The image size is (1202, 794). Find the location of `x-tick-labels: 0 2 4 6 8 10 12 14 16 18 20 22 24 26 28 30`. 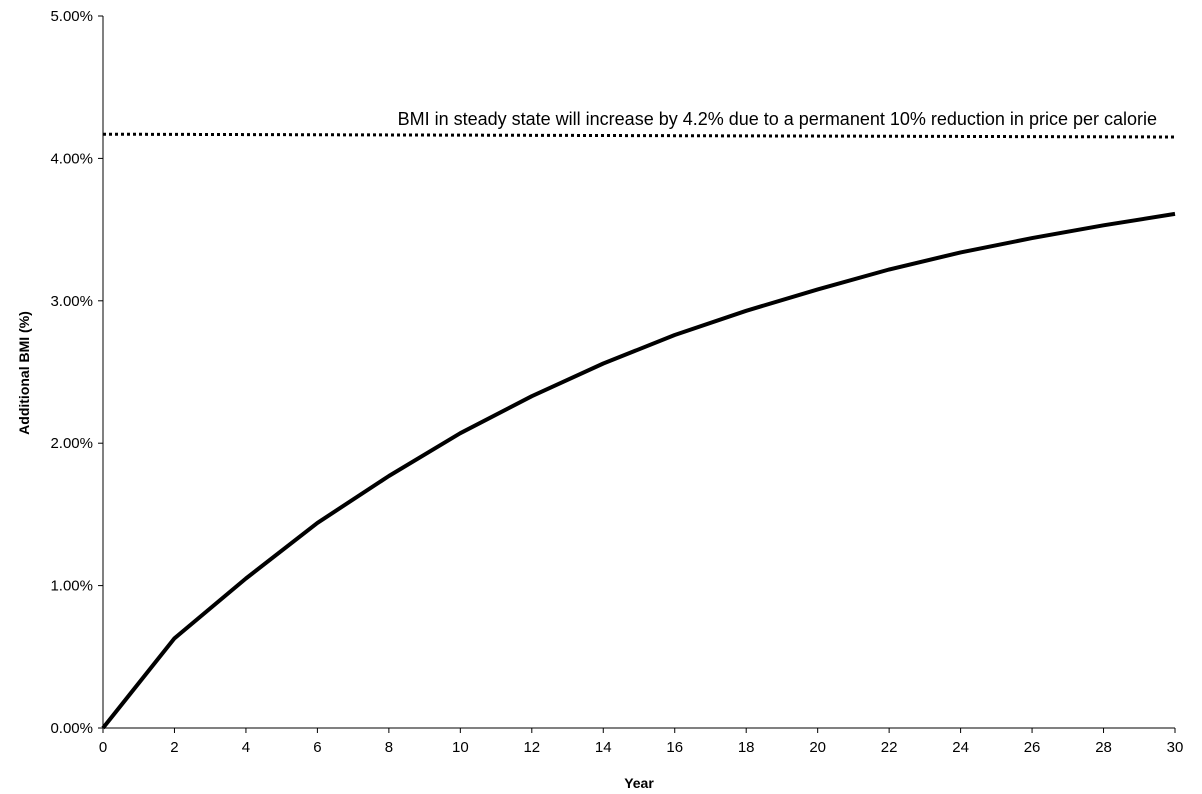

x-tick-labels: 0 2 4 6 8 10 12 14 16 18 20 22 24 26 28 30 is located at coordinates (641, 747).